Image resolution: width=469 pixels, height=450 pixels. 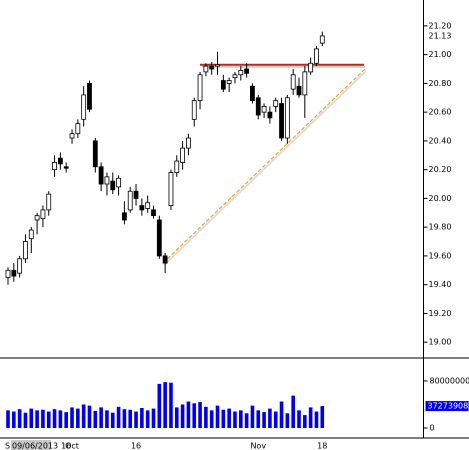 I want to click on y-tick-label: 80000000, so click(x=449, y=380).